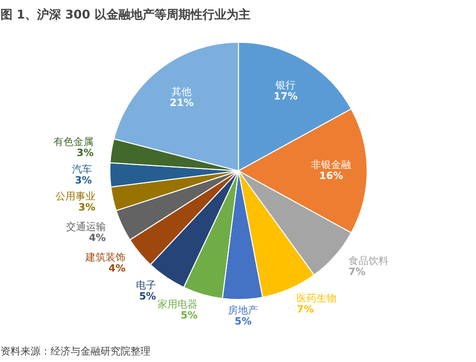  What do you see at coordinates (331, 164) in the screenshot?
I see `slice-label: 非银金融` at bounding box center [331, 164].